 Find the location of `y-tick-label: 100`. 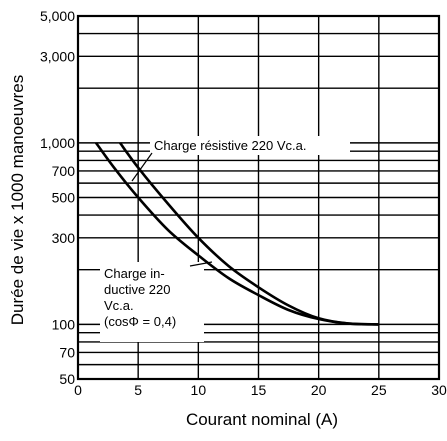

y-tick-label: 100 is located at coordinates (64, 324).